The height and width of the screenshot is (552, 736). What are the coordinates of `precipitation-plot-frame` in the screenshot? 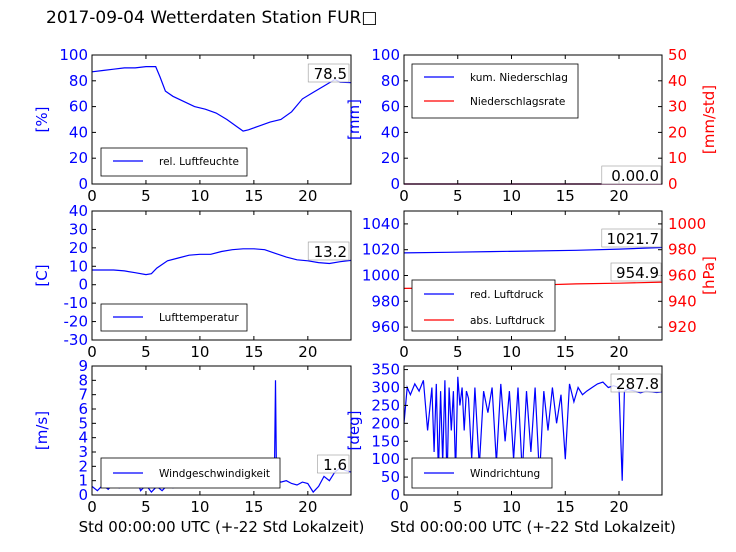 It's located at (533, 119).